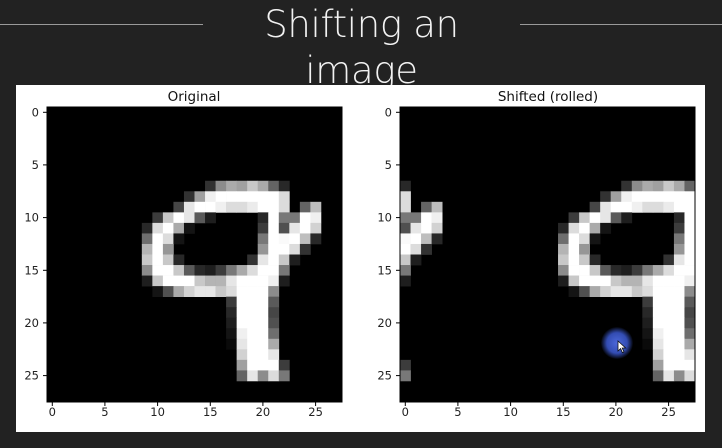 This screenshot has width=722, height=448. What do you see at coordinates (31, 218) in the screenshot?
I see `y-tick-label: 10` at bounding box center [31, 218].